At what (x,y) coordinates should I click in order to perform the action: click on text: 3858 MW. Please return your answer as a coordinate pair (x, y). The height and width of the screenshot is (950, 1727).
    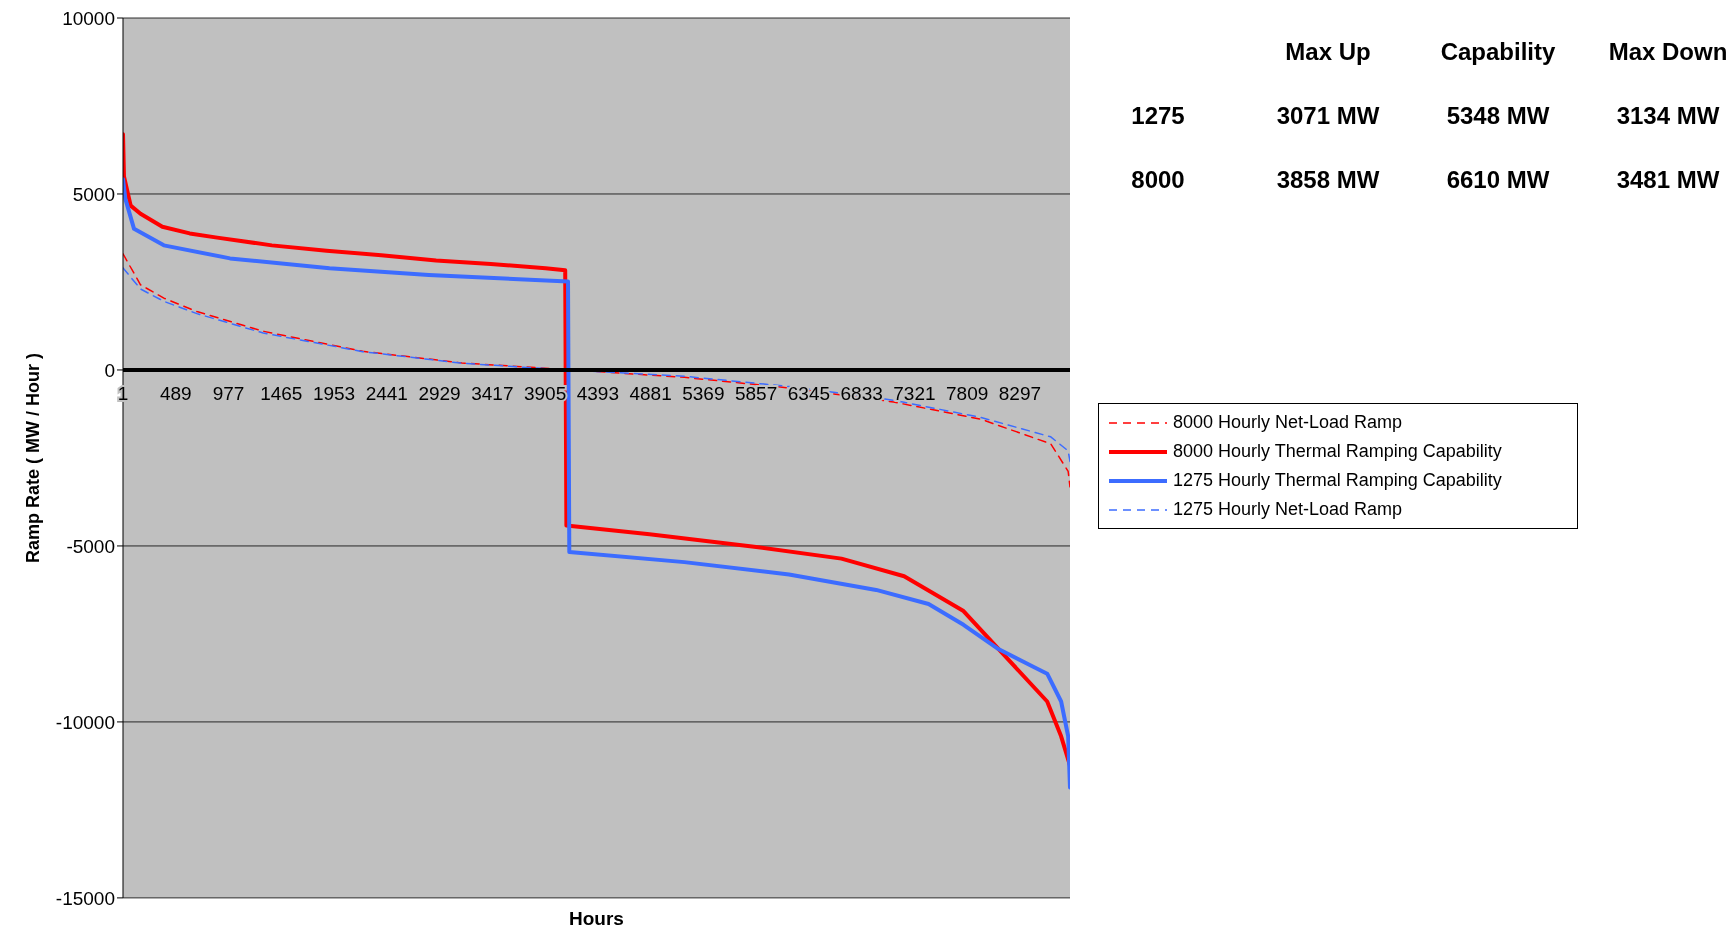
    Looking at the image, I should click on (1328, 180).